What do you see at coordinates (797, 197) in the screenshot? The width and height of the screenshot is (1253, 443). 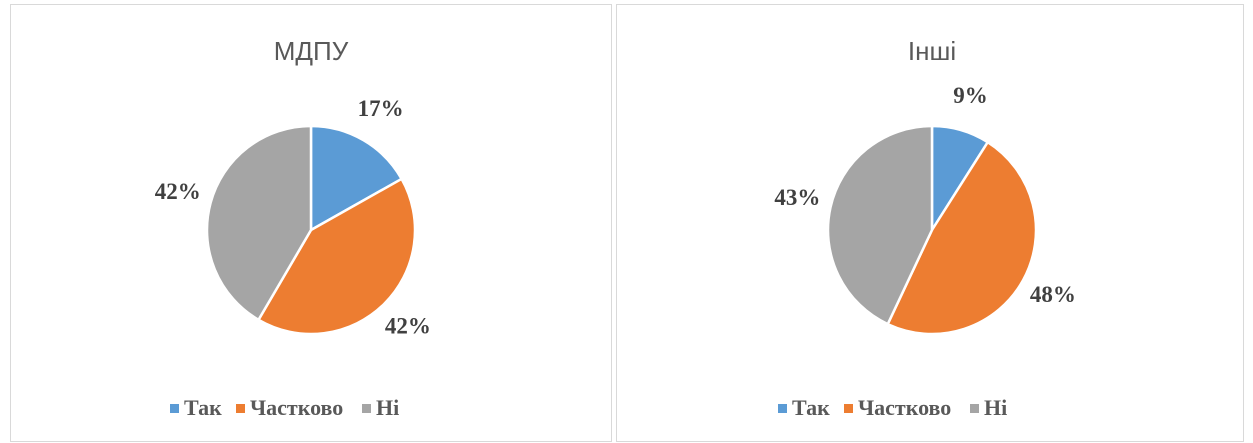 I see `data-label: 43%` at bounding box center [797, 197].